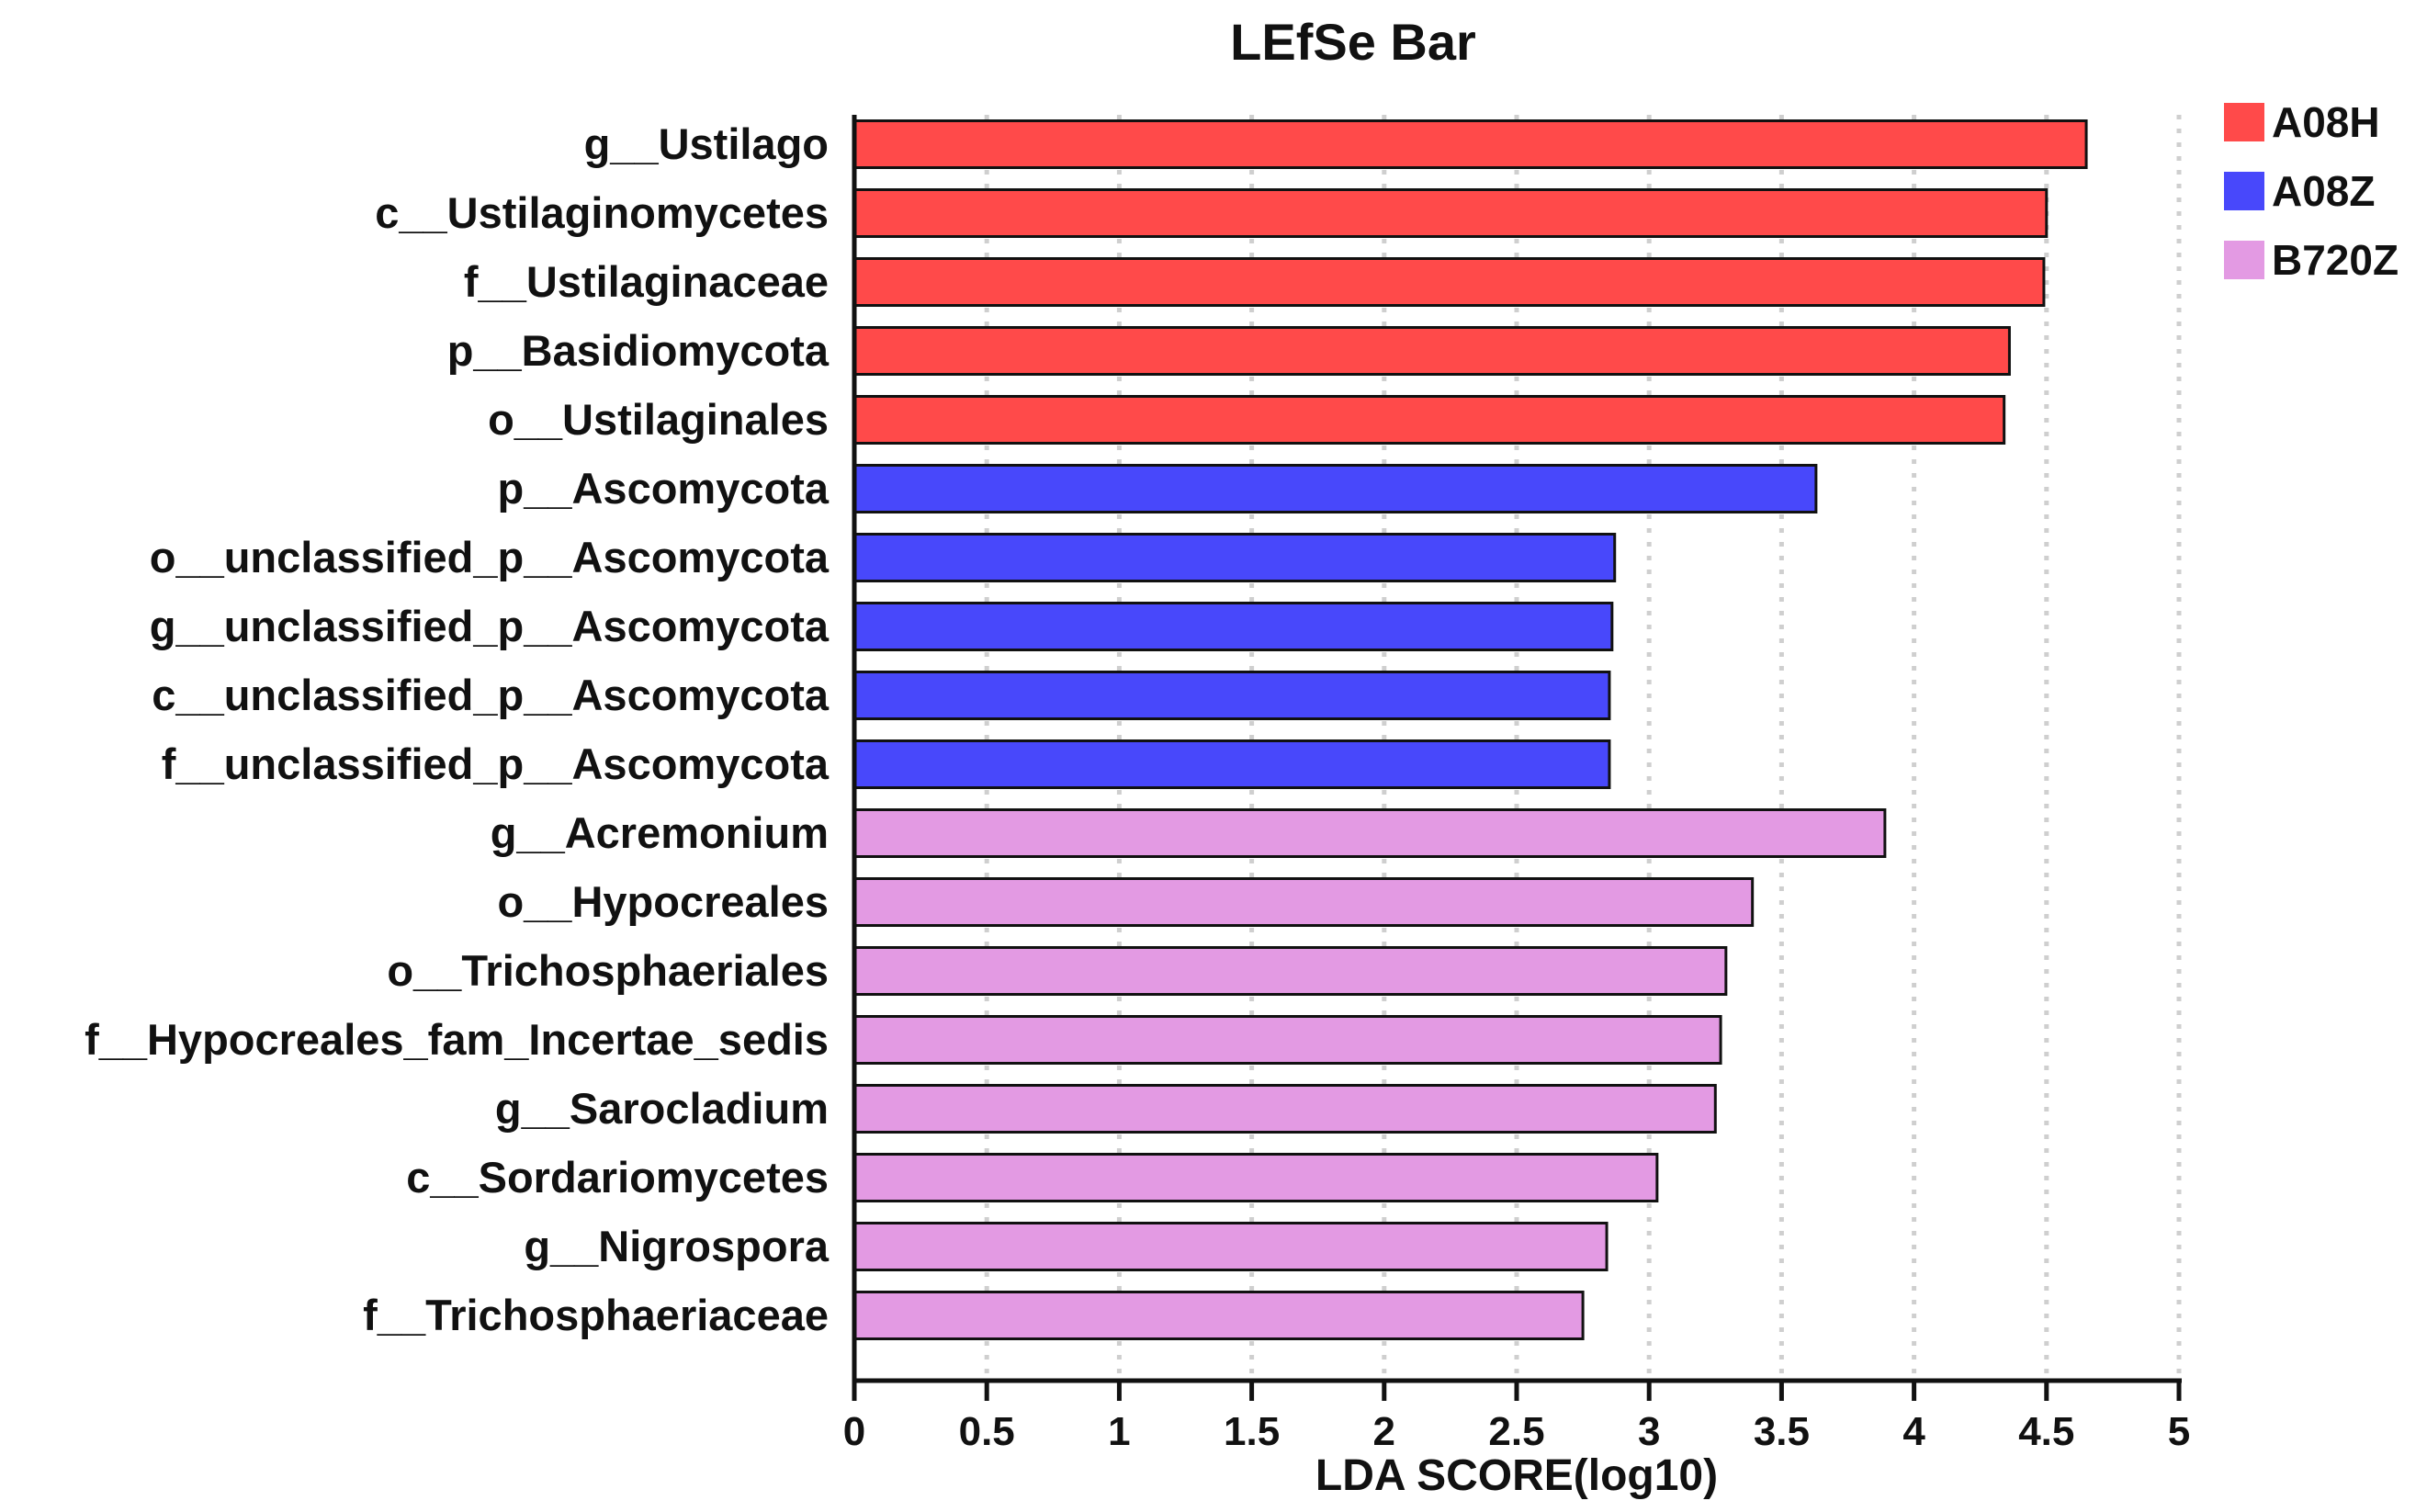 The width and height of the screenshot is (2427, 1512). Describe the element at coordinates (2244, 122) in the screenshot. I see `legend-swatch-A08H` at that location.